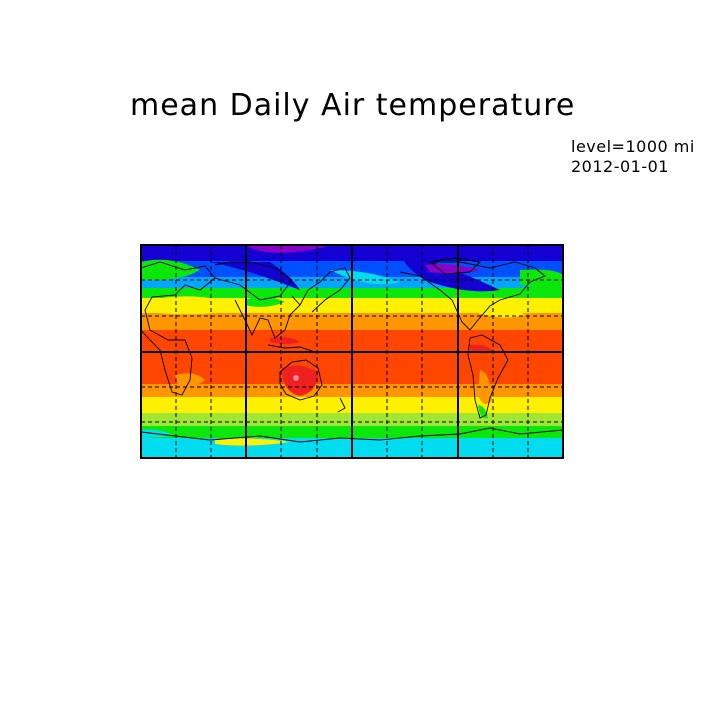  I want to click on greenland-purple, so click(452, 269).